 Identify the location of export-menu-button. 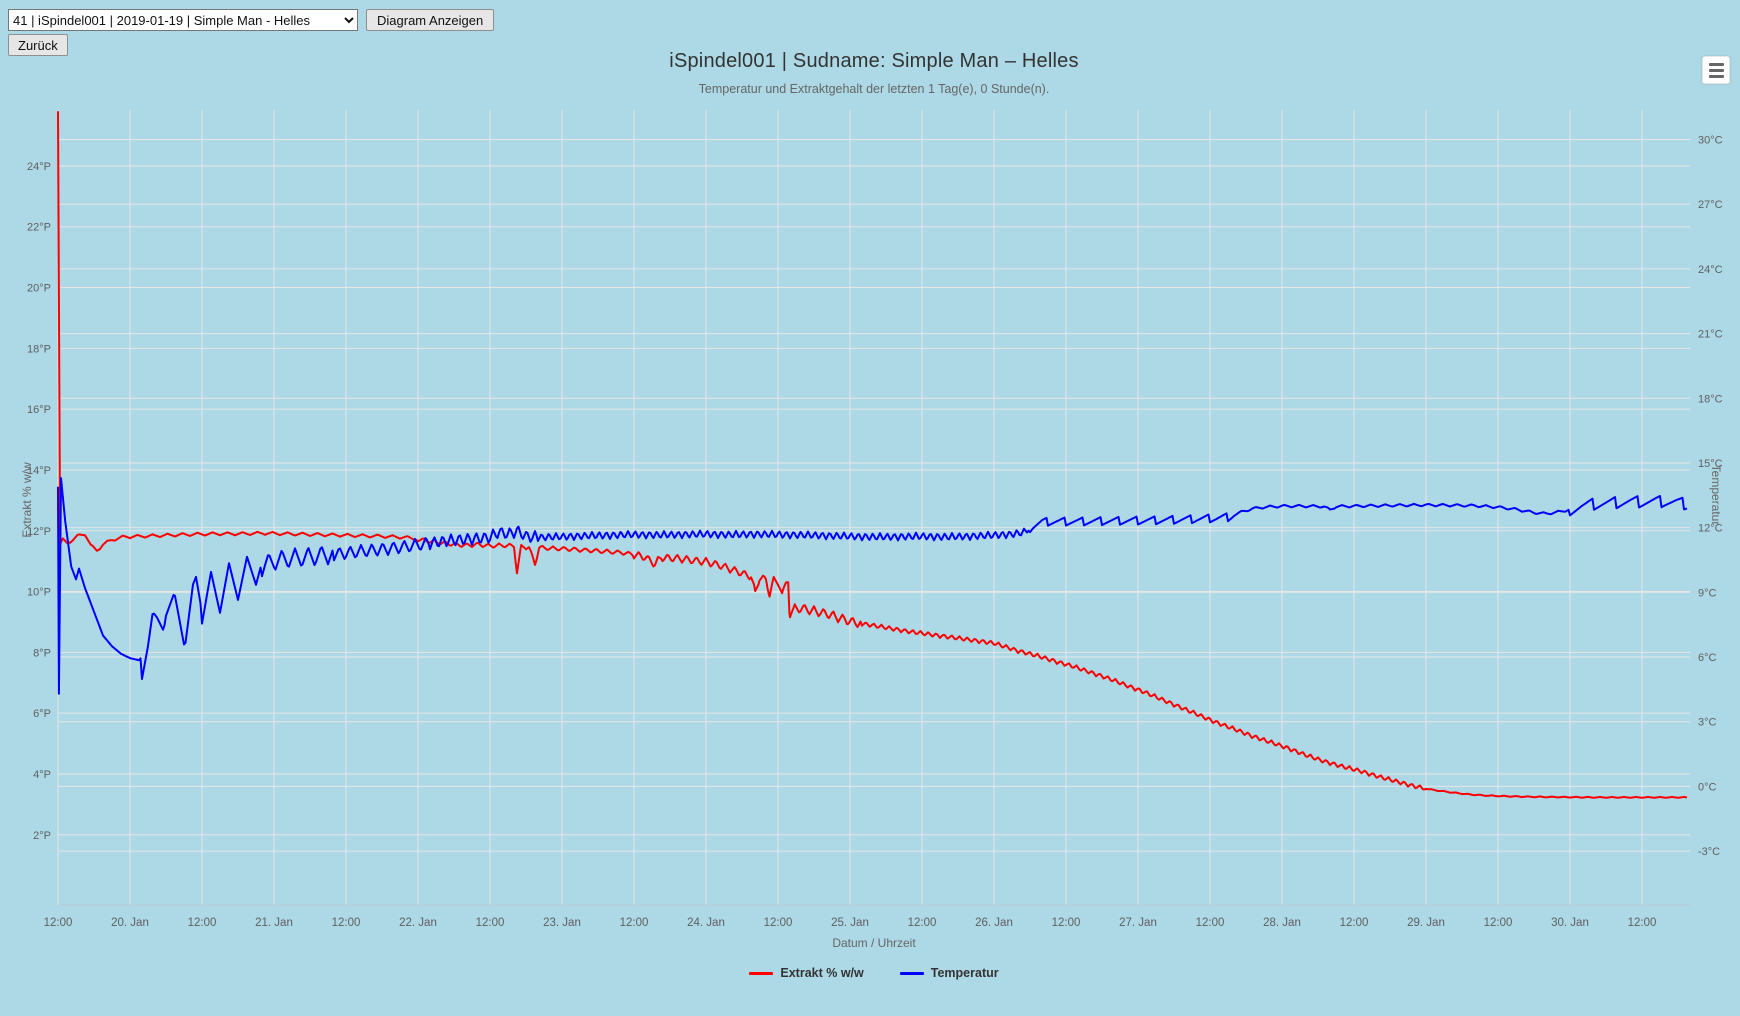
(1716, 70).